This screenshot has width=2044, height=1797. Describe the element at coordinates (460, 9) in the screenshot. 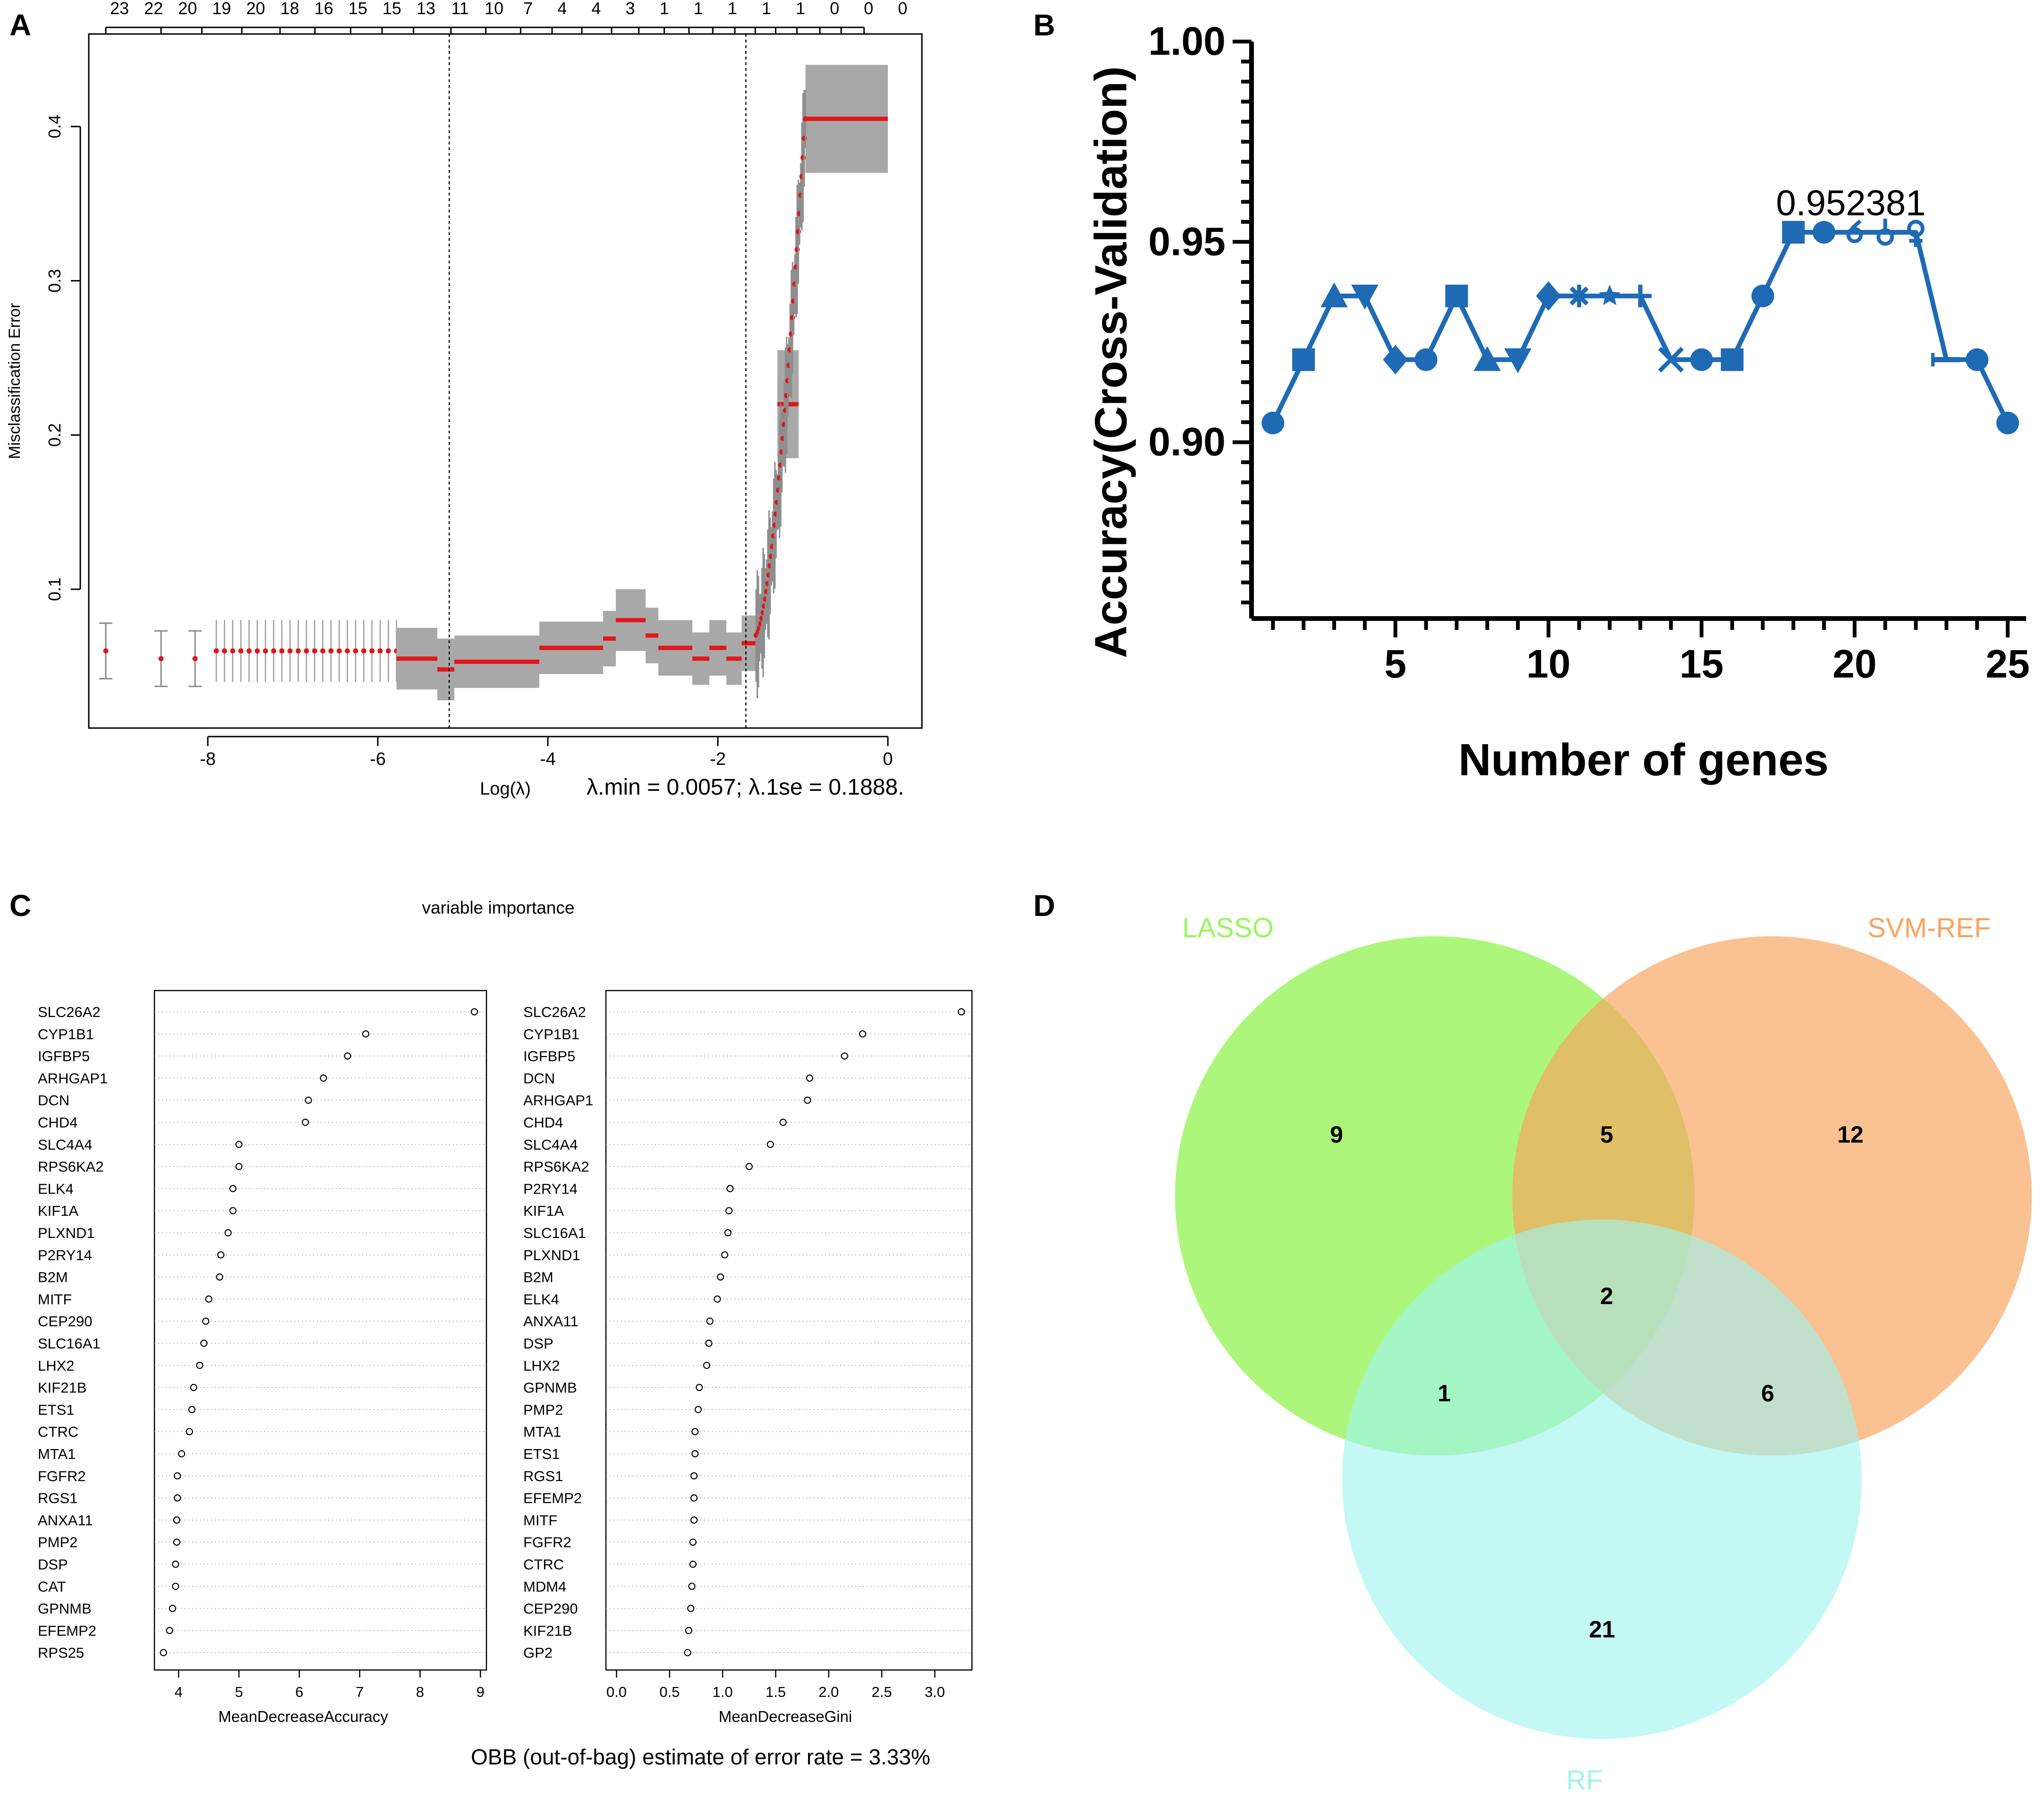

I see `top-count-label: 11` at that location.